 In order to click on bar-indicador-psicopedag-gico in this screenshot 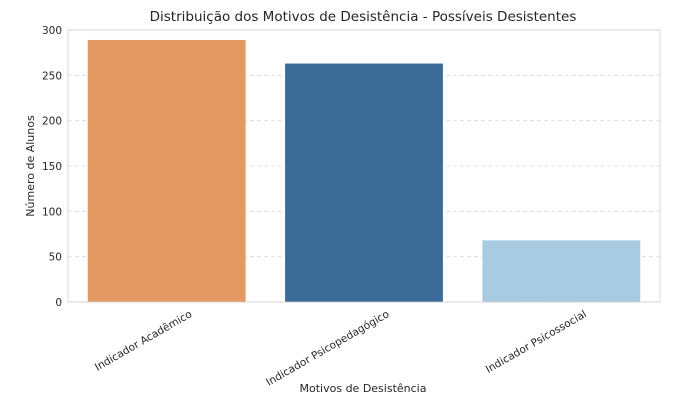, I will do `click(364, 183)`.